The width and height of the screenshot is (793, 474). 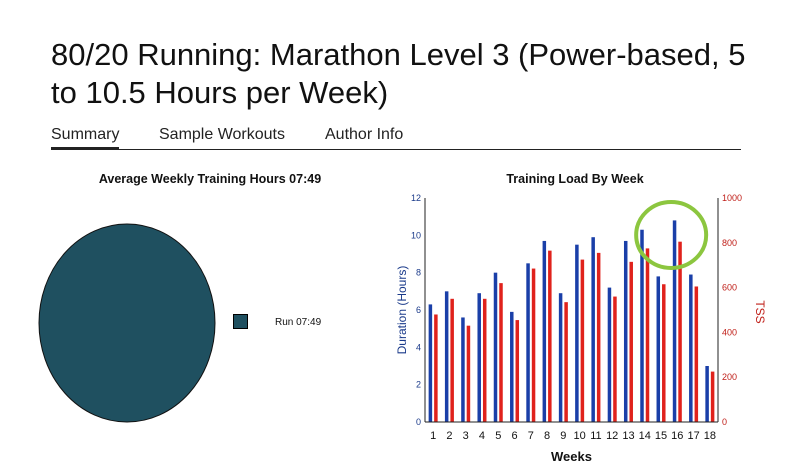 What do you see at coordinates (210, 179) in the screenshot?
I see `pie-chart-title: Average Weekly Training Hours 07:49` at bounding box center [210, 179].